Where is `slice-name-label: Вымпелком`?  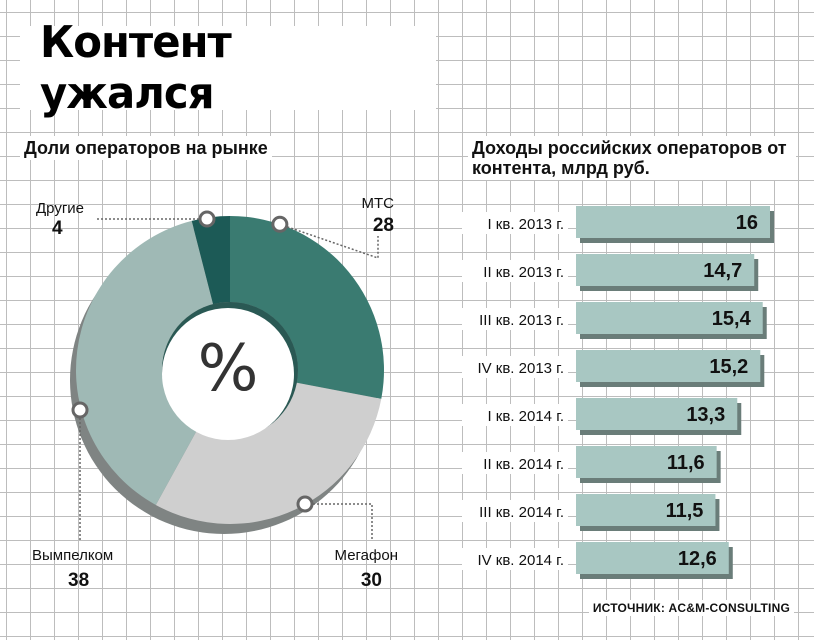 slice-name-label: Вымпелком is located at coordinates (72, 555).